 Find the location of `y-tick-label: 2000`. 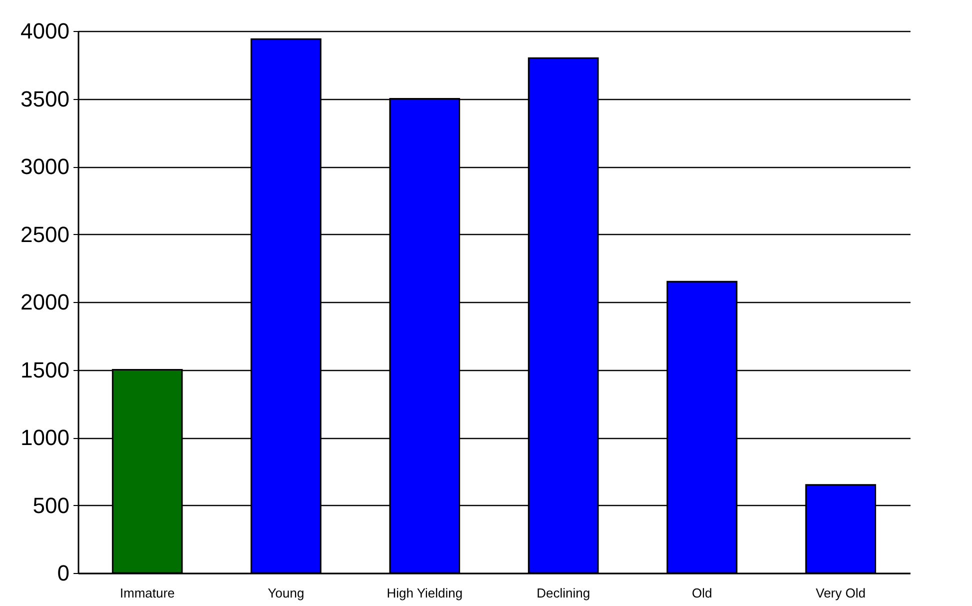

y-tick-label: 2000 is located at coordinates (45, 302).